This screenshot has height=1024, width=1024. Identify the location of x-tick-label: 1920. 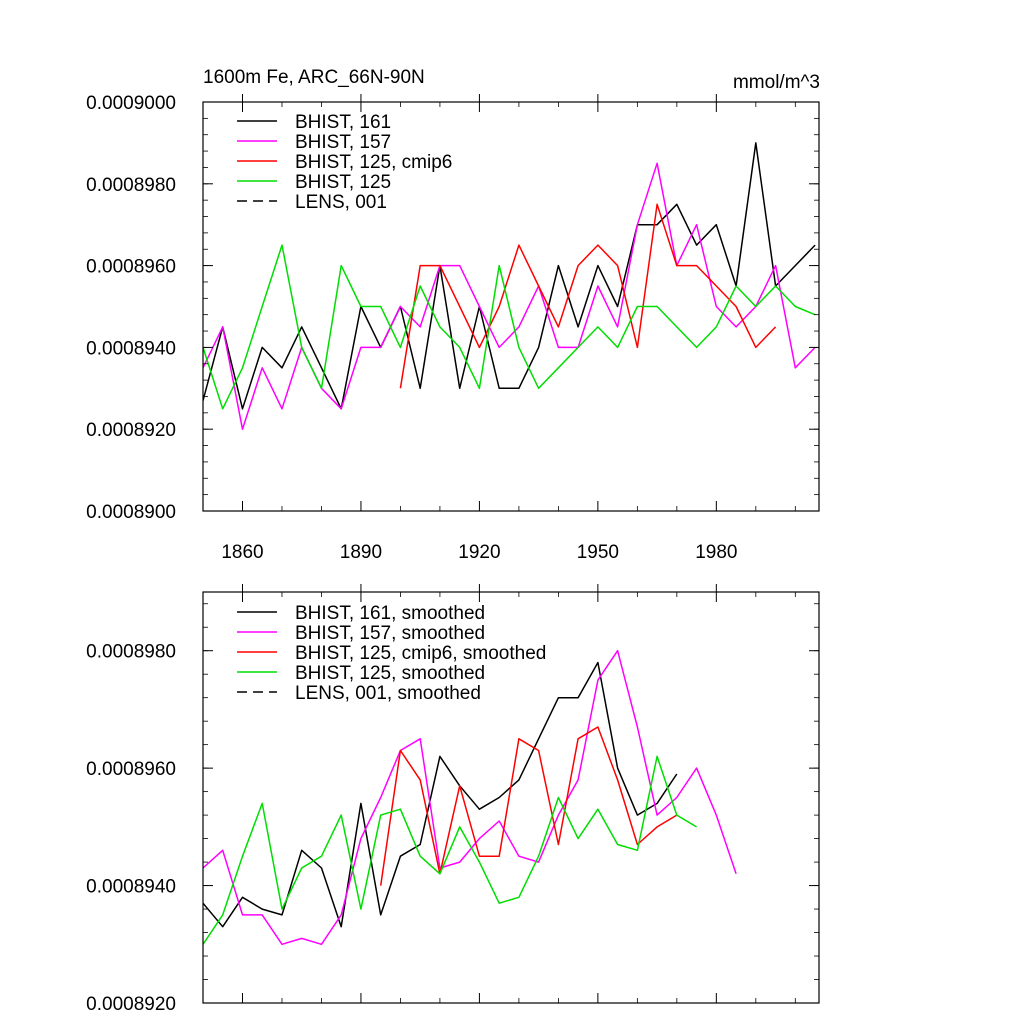
(479, 552).